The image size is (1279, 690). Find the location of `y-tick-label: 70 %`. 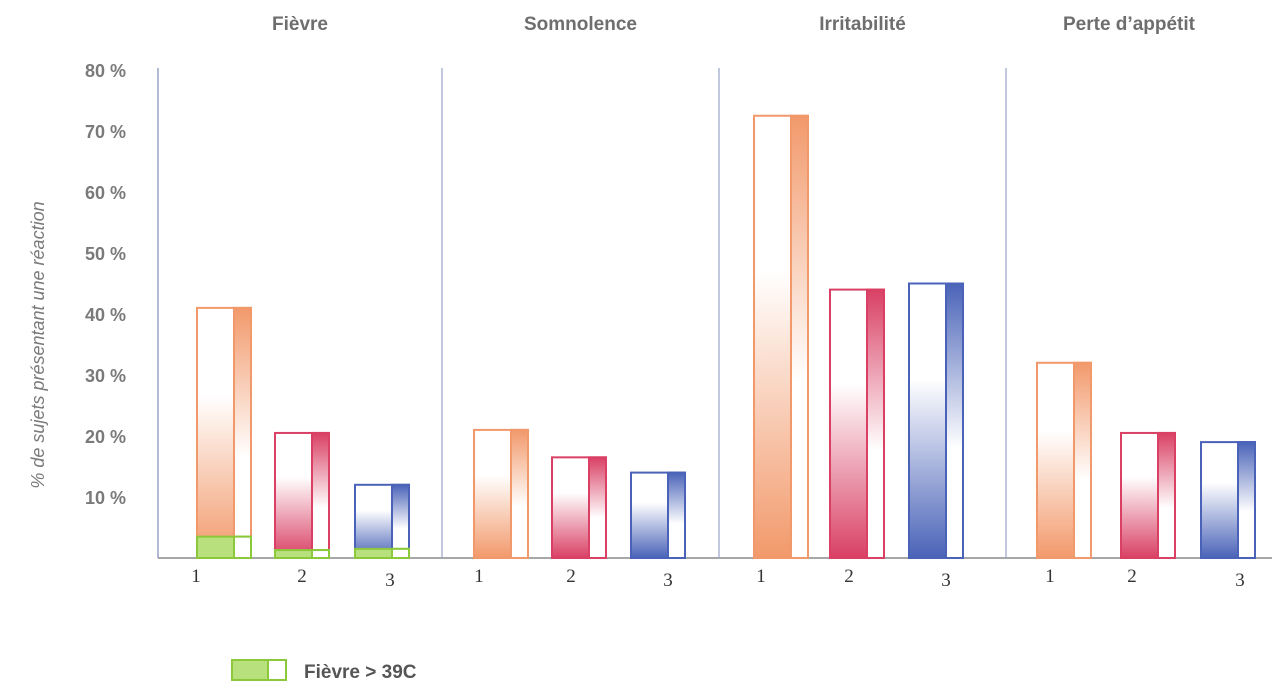

y-tick-label: 70 % is located at coordinates (105, 132).